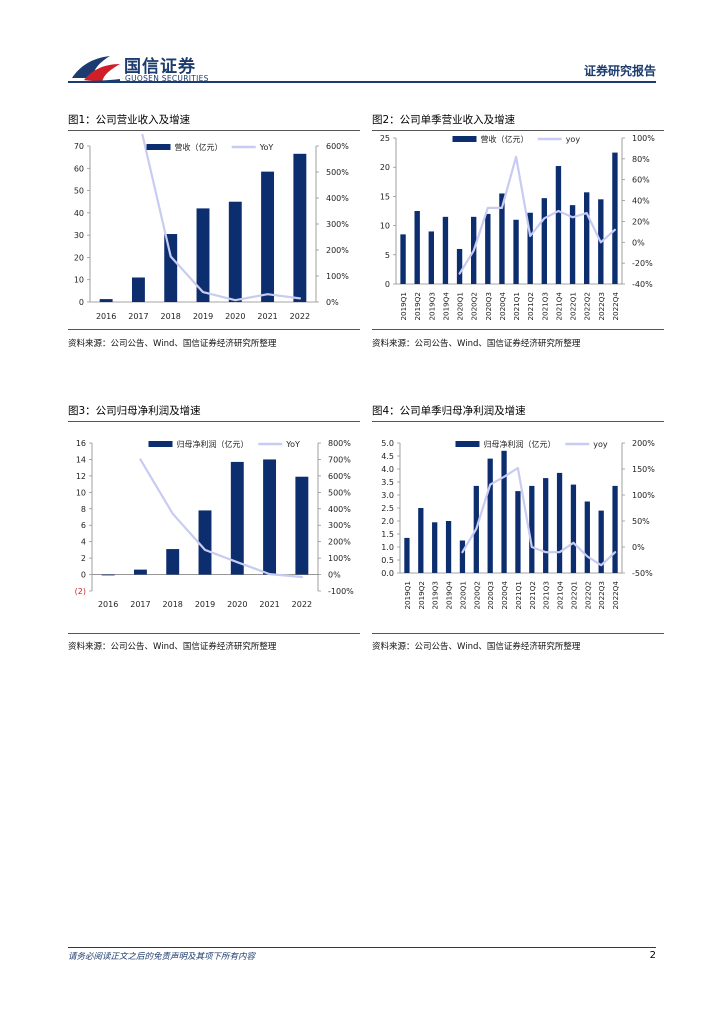 The height and width of the screenshot is (1024, 724). I want to click on bar-2018, so click(171, 268).